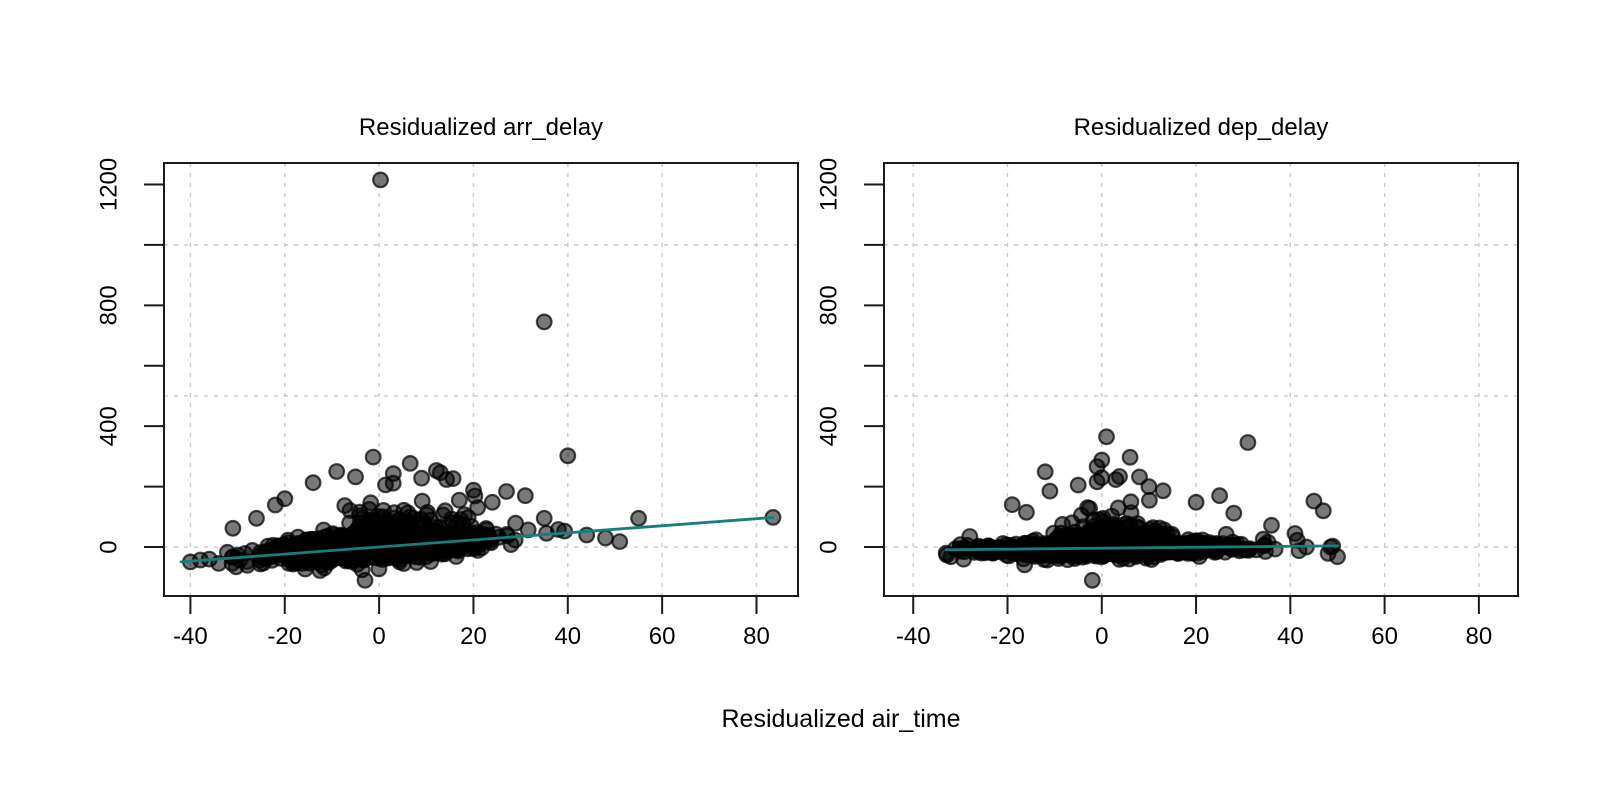  I want to click on x-tick-label: 80, so click(756, 636).